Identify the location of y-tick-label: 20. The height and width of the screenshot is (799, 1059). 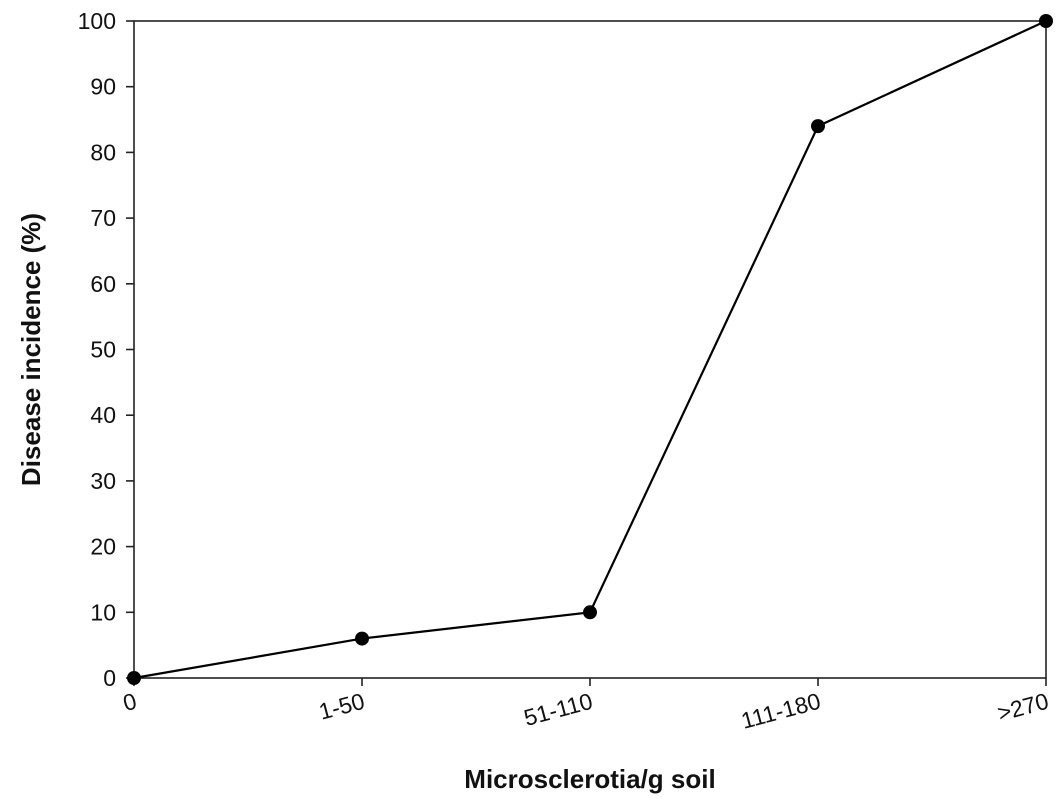
(103, 547).